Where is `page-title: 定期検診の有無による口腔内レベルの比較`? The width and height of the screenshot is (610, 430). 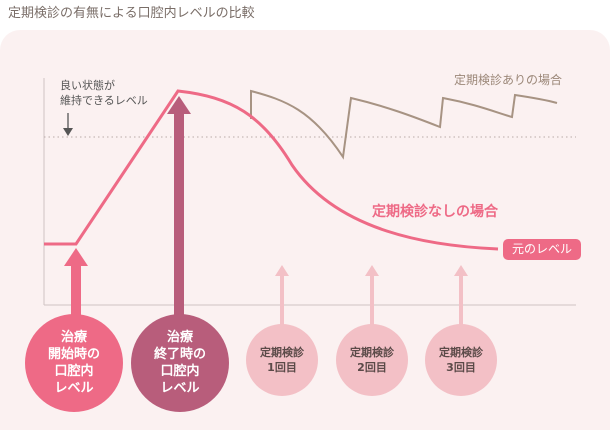
page-title: 定期検診の有無による口腔内レベルの比較 is located at coordinates (131, 13).